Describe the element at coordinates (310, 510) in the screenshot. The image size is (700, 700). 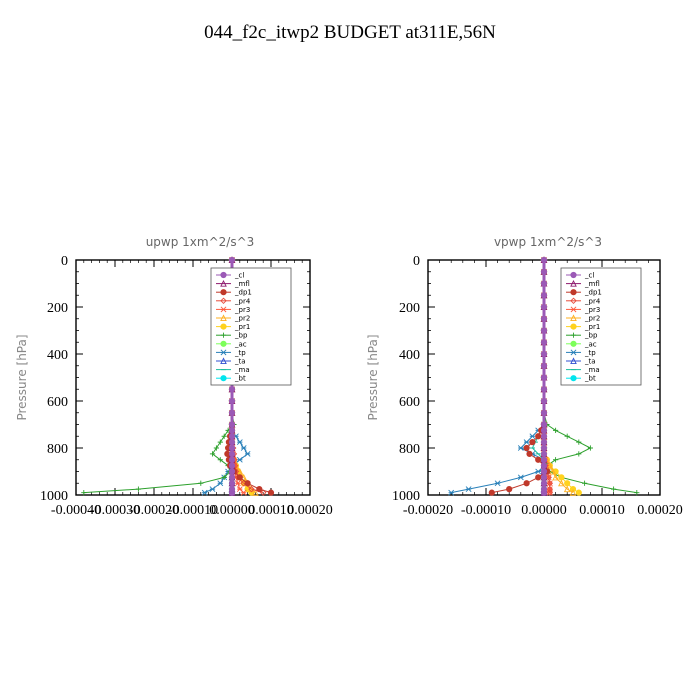
I see `x-tick-label: 0.00020` at that location.